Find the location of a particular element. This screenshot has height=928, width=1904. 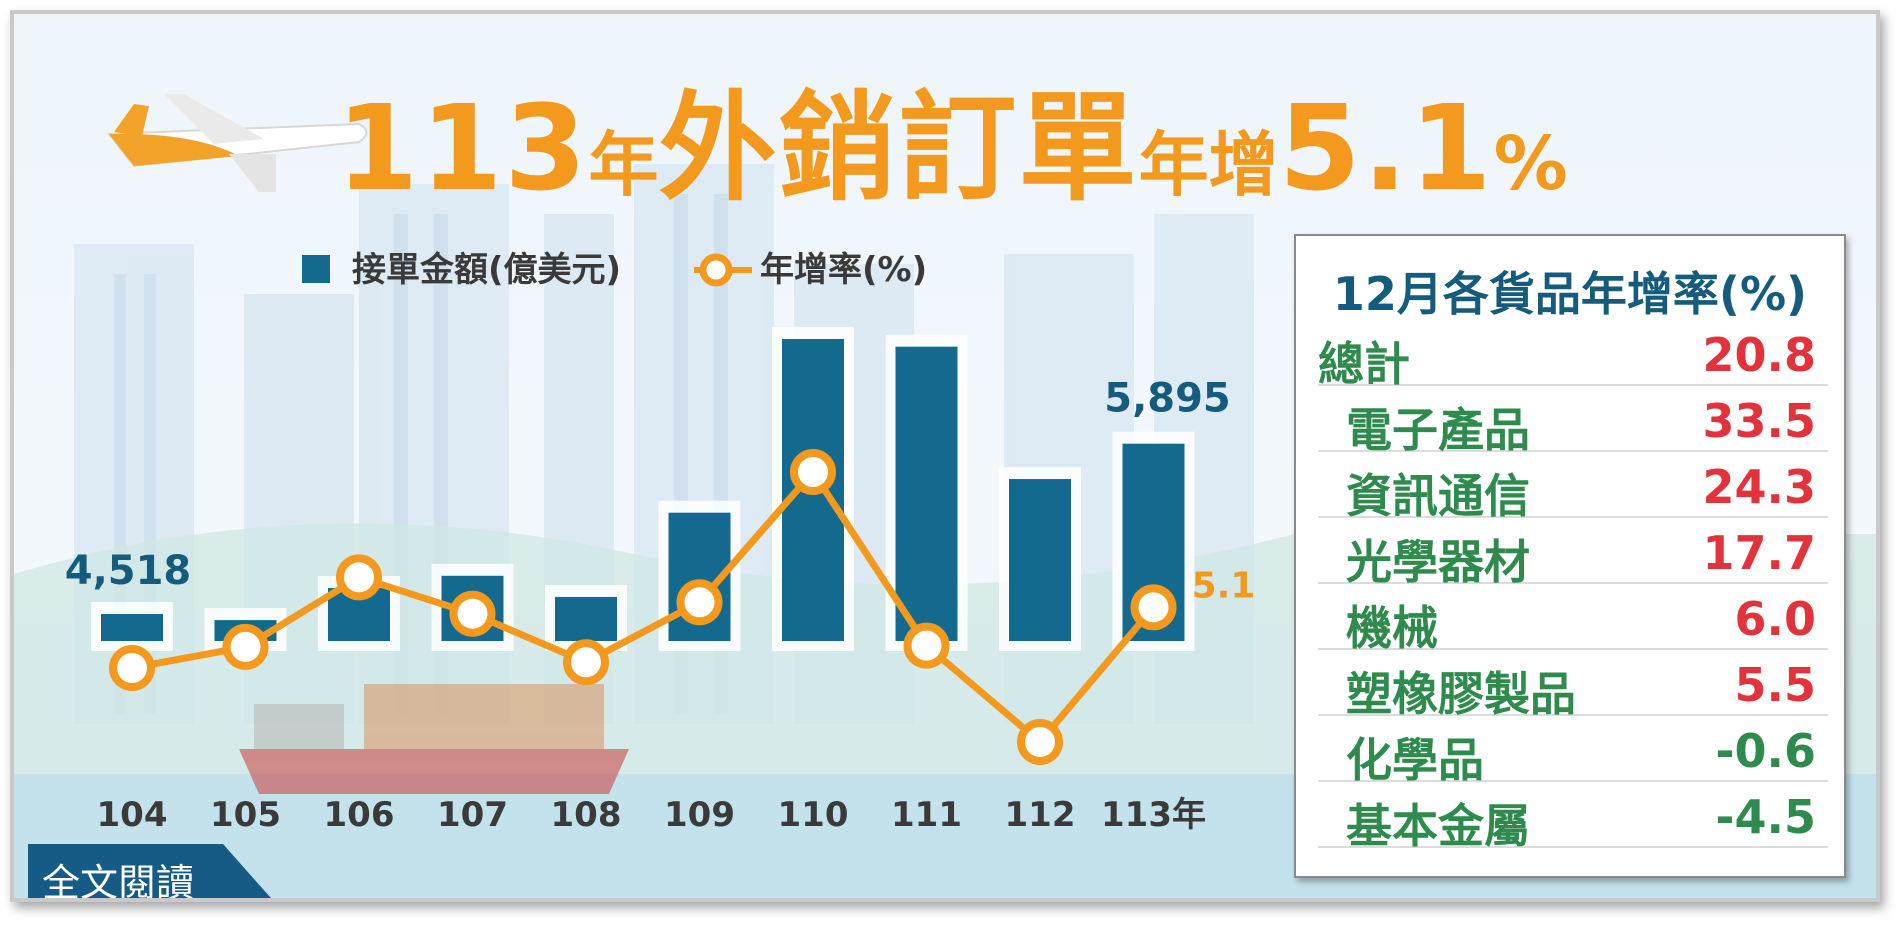

legend-bar-swatch is located at coordinates (316, 269).